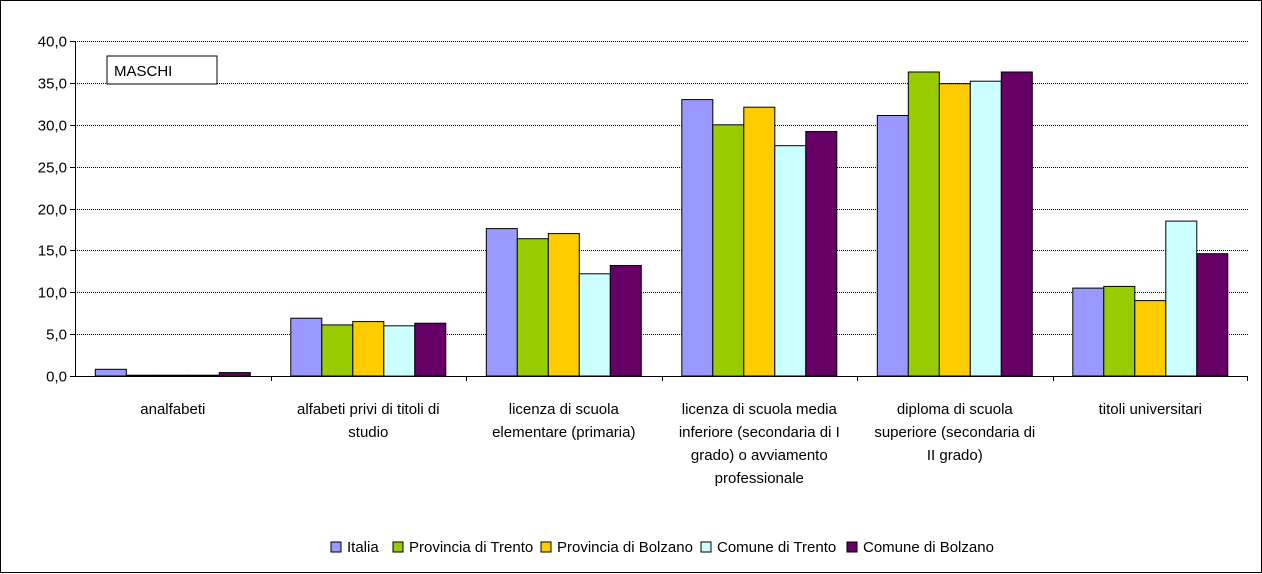 The width and height of the screenshot is (1262, 574). I want to click on x-tick-label: grado) o avviamento, so click(759, 455).